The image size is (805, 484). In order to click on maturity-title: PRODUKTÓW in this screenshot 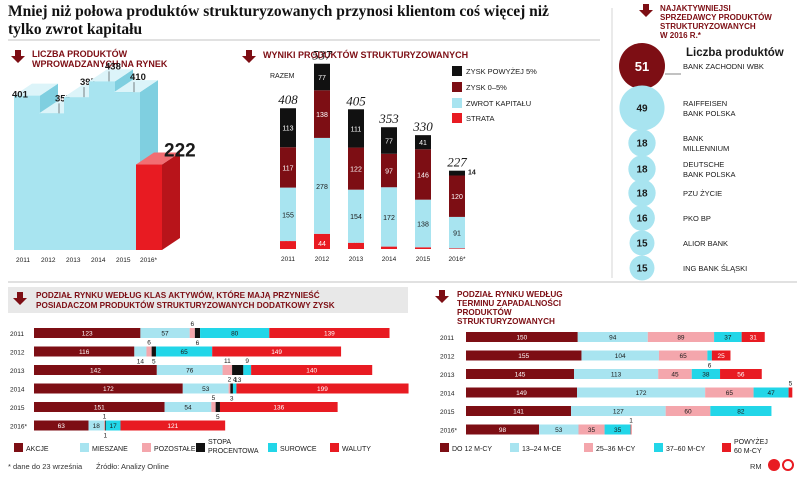, I will do `click(484, 311)`.